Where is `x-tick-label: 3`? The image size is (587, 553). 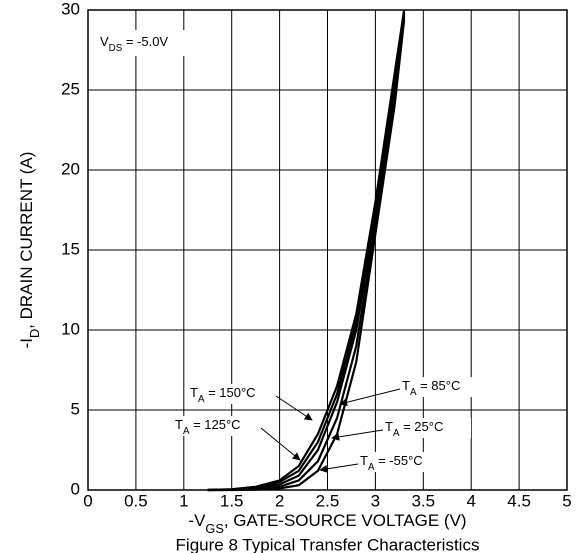 x-tick-label: 3 is located at coordinates (375, 500).